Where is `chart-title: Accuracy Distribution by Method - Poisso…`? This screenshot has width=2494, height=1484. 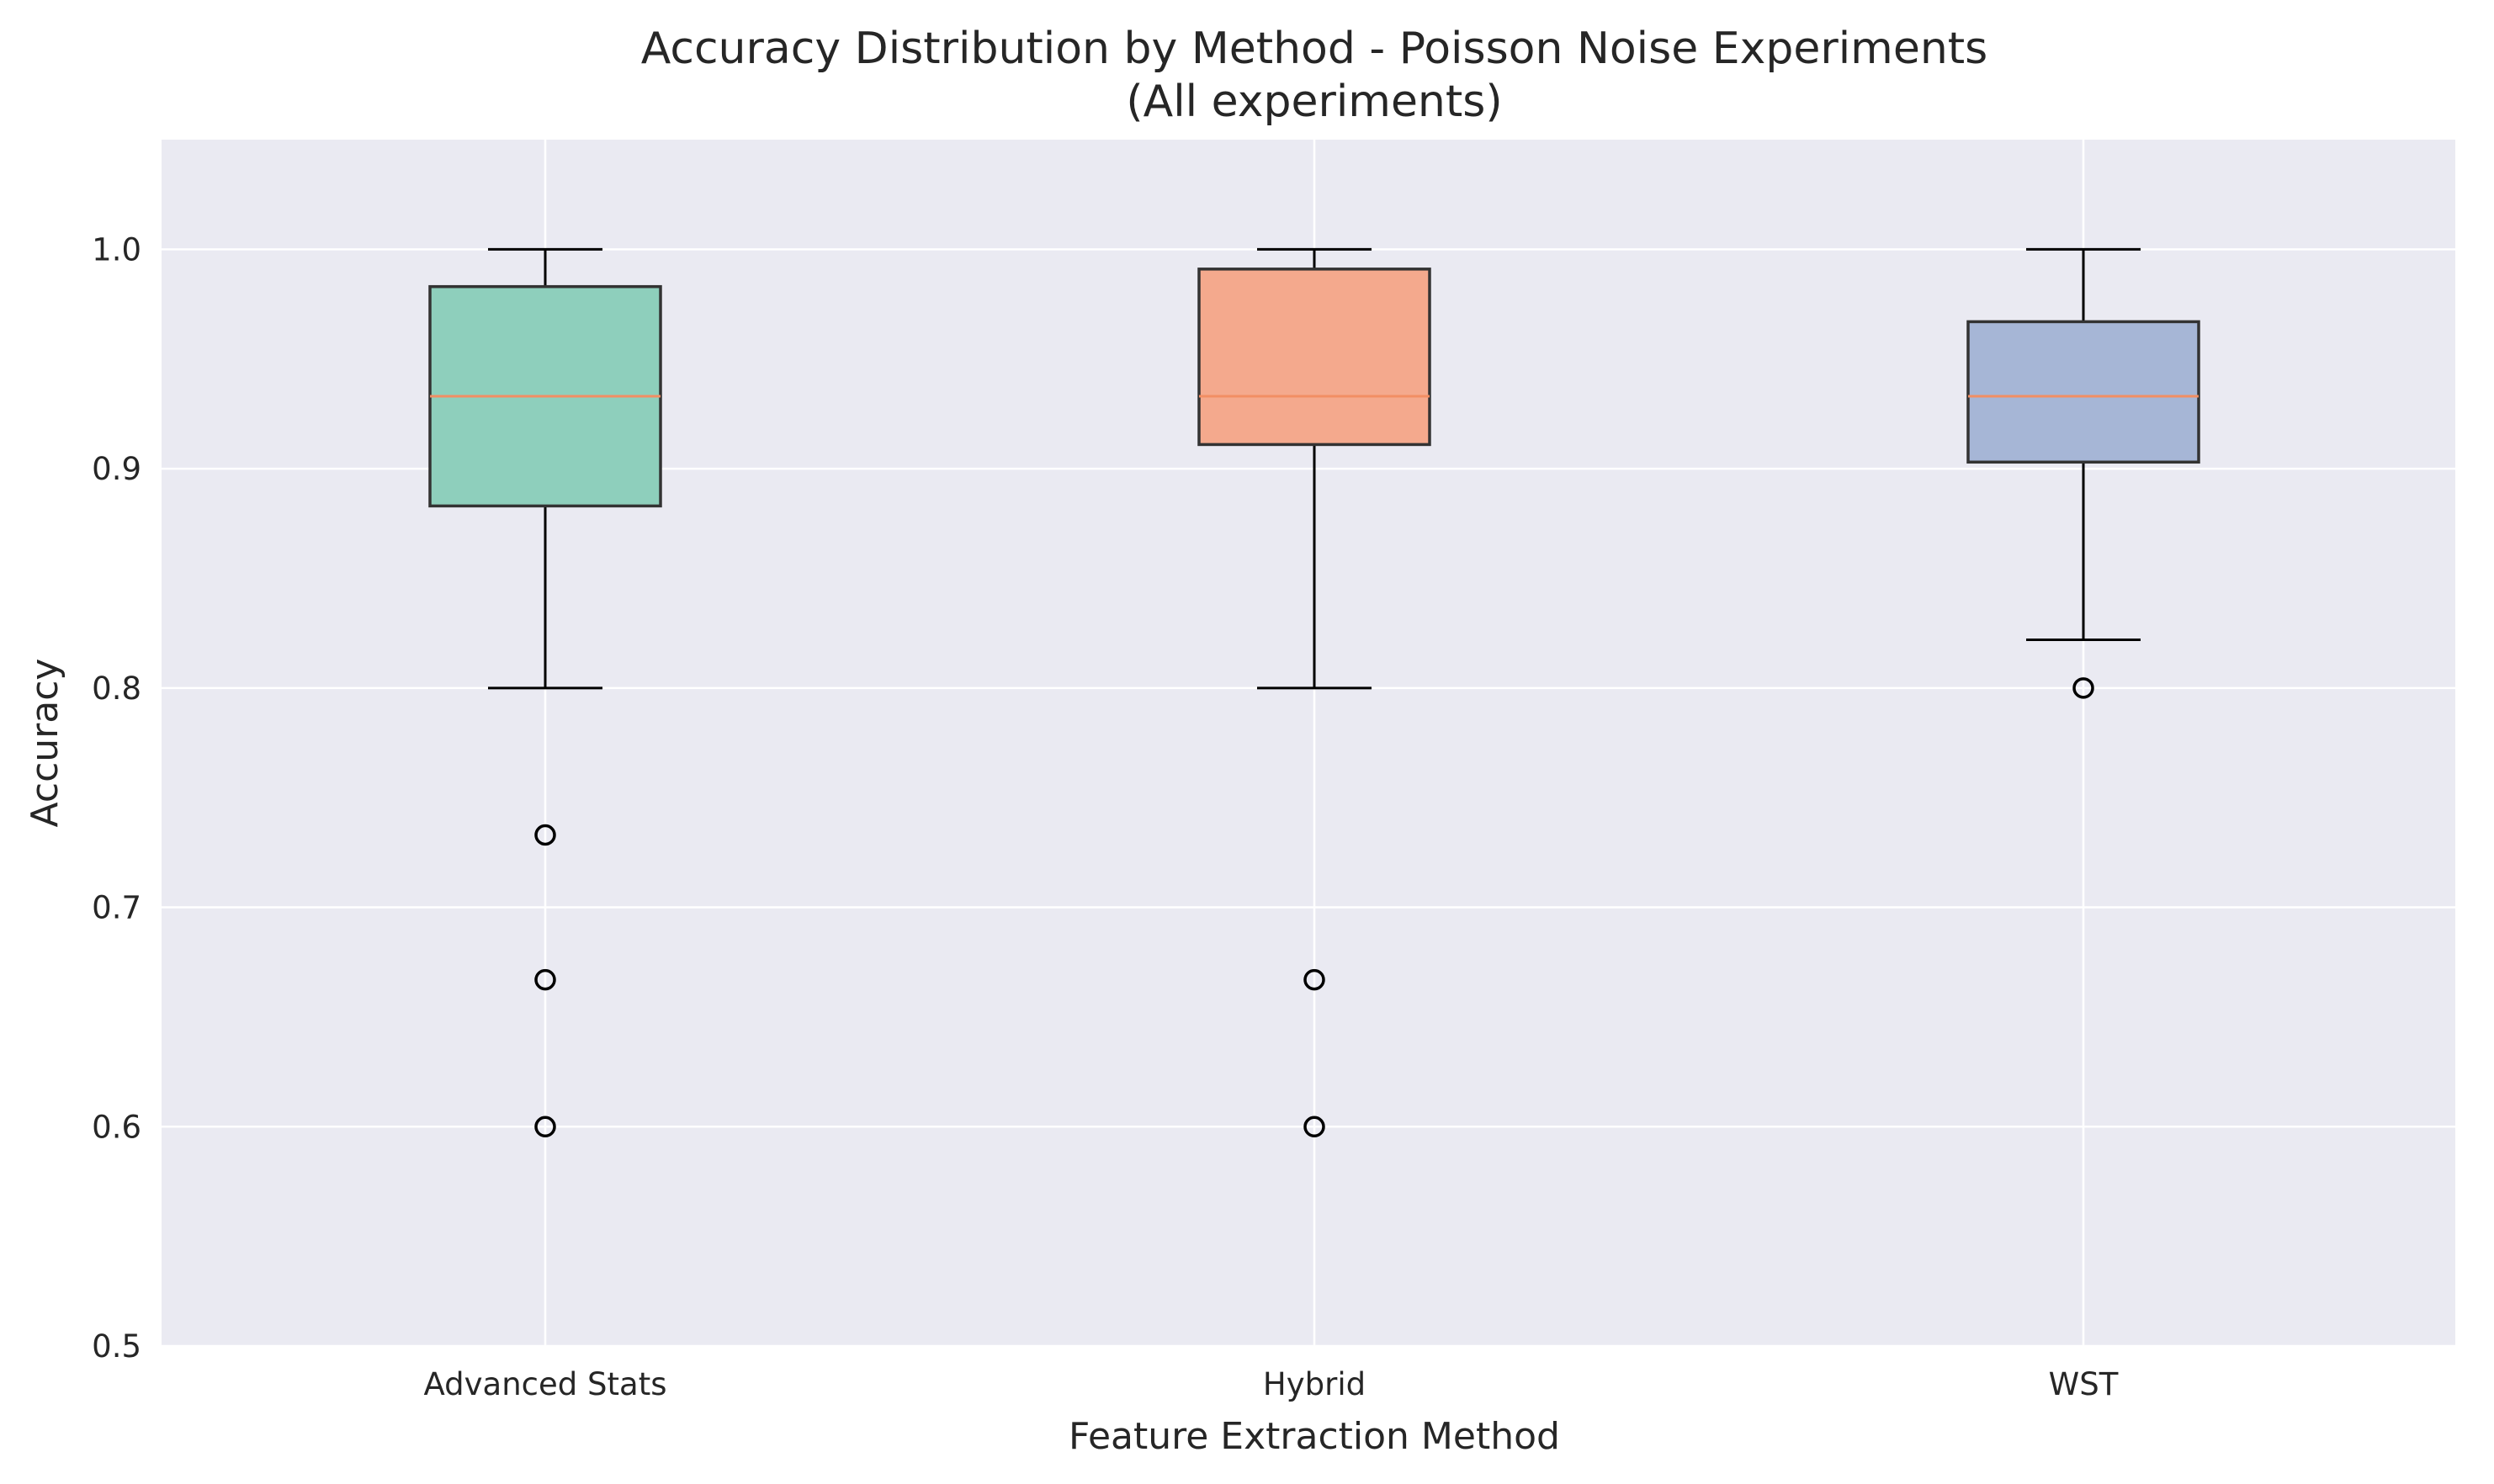
chart-title: Accuracy Distribution by Method - Poisso… is located at coordinates (1315, 49).